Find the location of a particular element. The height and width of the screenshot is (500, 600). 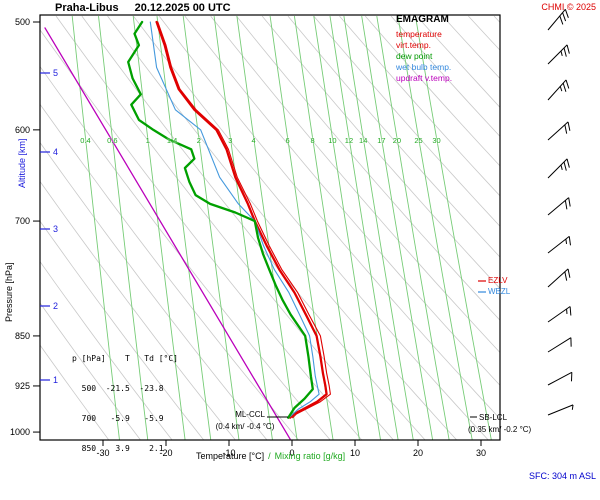

temperature-tick-label: -20 is located at coordinates (166, 453).